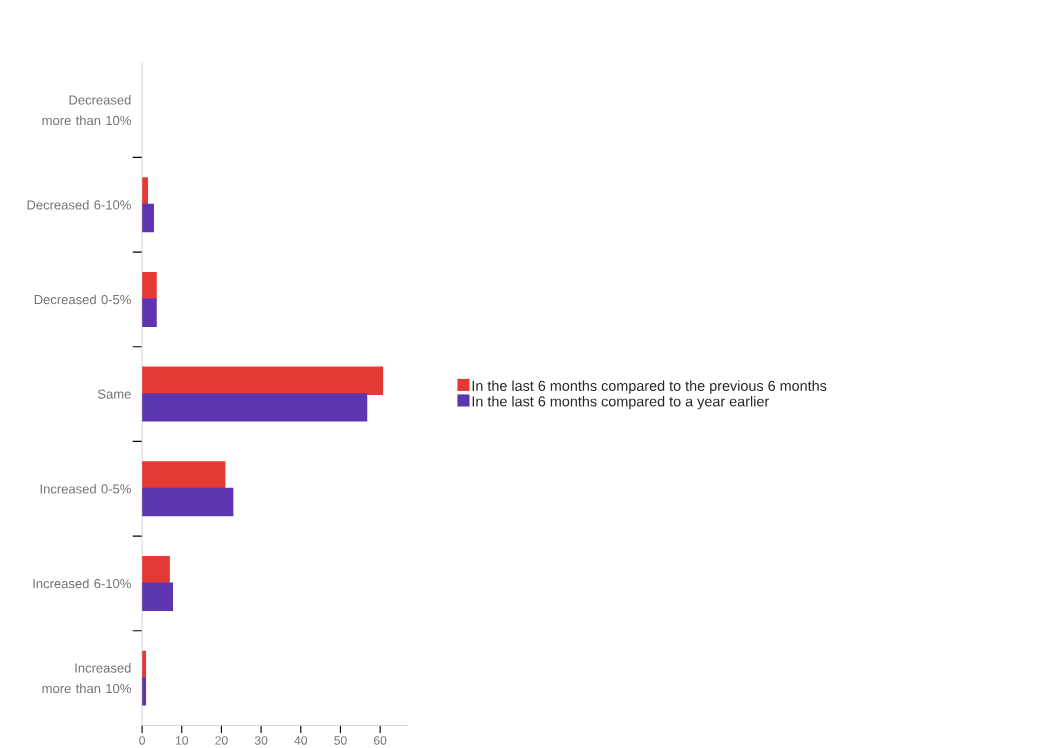 This screenshot has height=748, width=1064. What do you see at coordinates (86, 110) in the screenshot?
I see `y-tick-label: Decreased more than 10%` at bounding box center [86, 110].